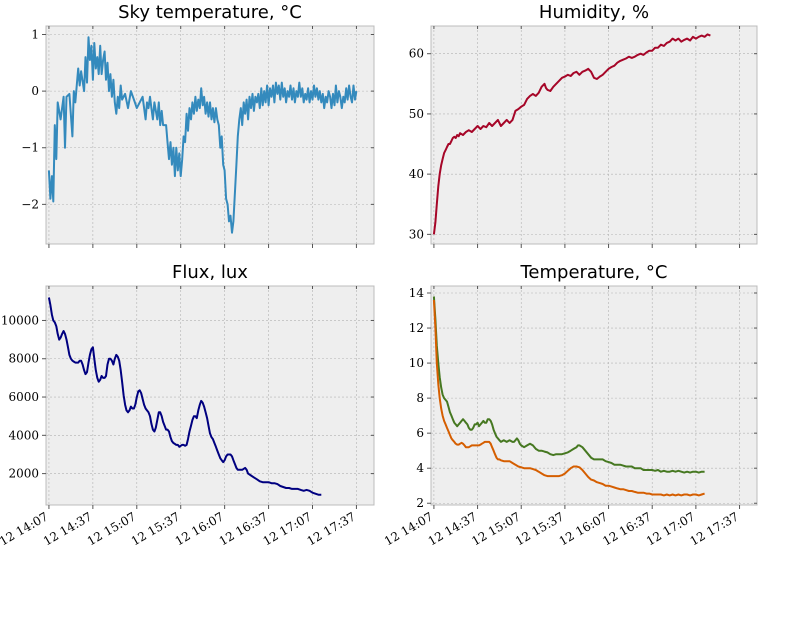  I want to click on chart-title: Flux, lux, so click(210, 272).